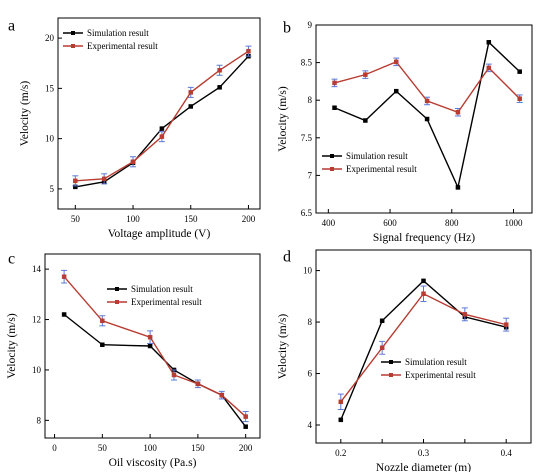 The image size is (550, 472). Describe the element at coordinates (310, 25) in the screenshot. I see `y-tick-label: 9` at that location.